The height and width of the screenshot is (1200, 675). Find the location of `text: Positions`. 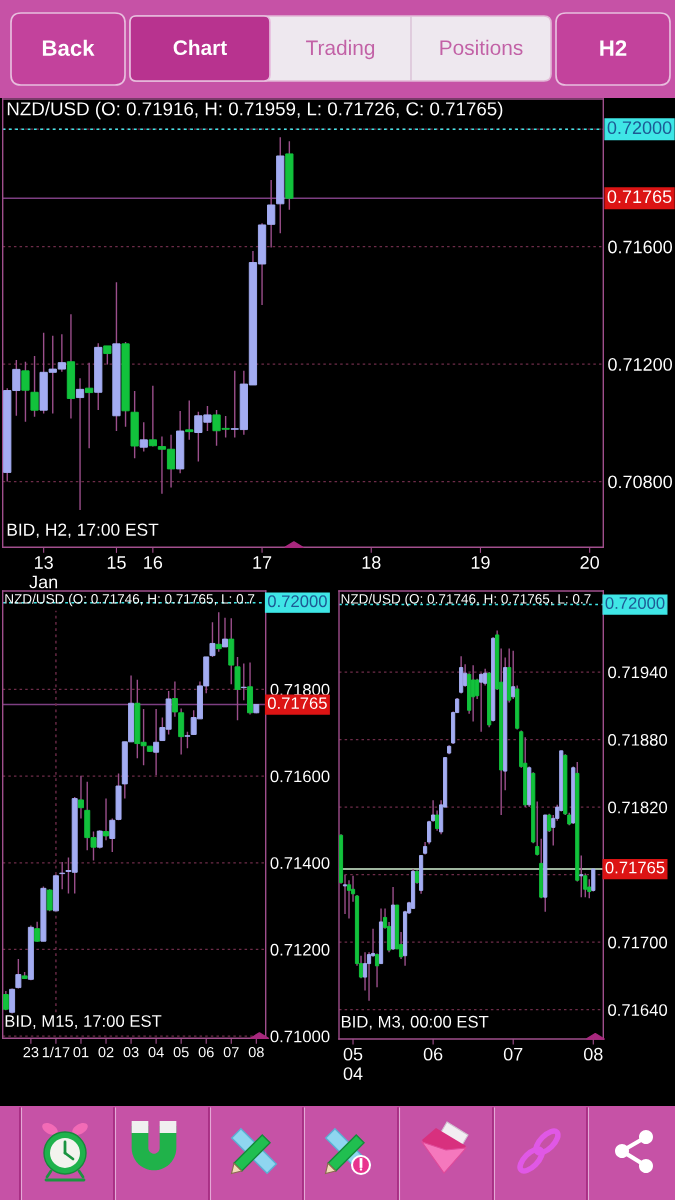

text: Positions is located at coordinates (481, 47).